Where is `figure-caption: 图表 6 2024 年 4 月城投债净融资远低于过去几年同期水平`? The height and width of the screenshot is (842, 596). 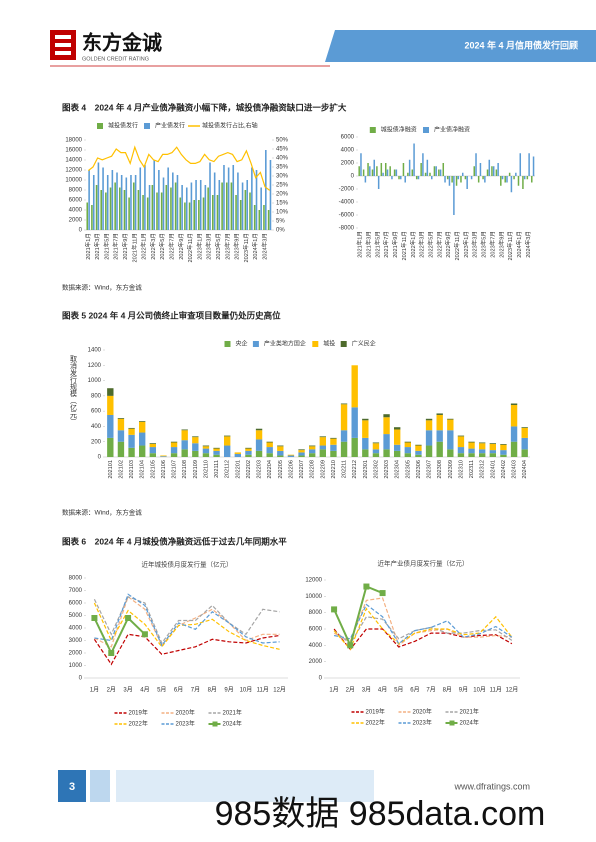 figure-caption: 图表 6 2024 年 4 月城投债净融资远低于过去几年同期水平 is located at coordinates (174, 541).